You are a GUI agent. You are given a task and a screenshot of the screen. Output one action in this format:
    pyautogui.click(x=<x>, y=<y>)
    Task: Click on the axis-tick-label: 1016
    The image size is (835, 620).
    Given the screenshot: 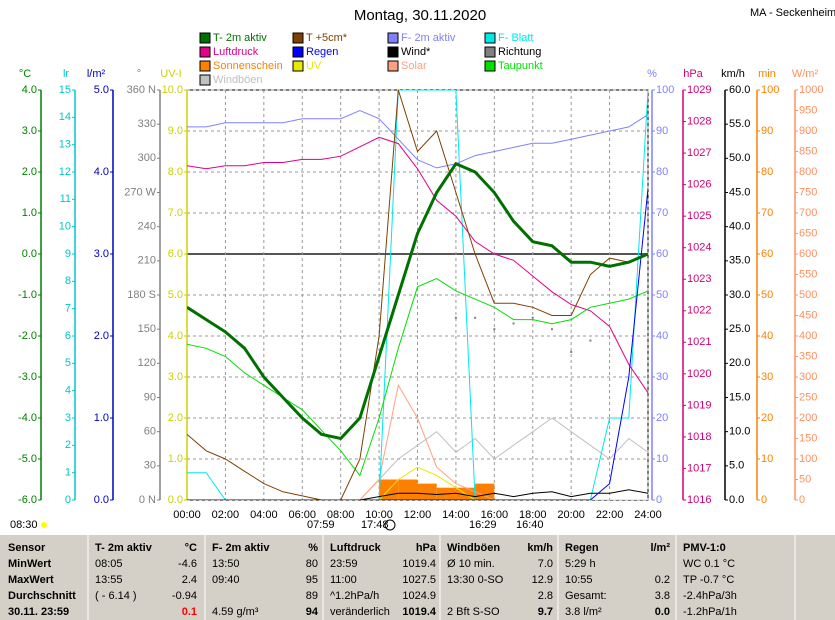 What is the action you would take?
    pyautogui.click(x=699, y=500)
    